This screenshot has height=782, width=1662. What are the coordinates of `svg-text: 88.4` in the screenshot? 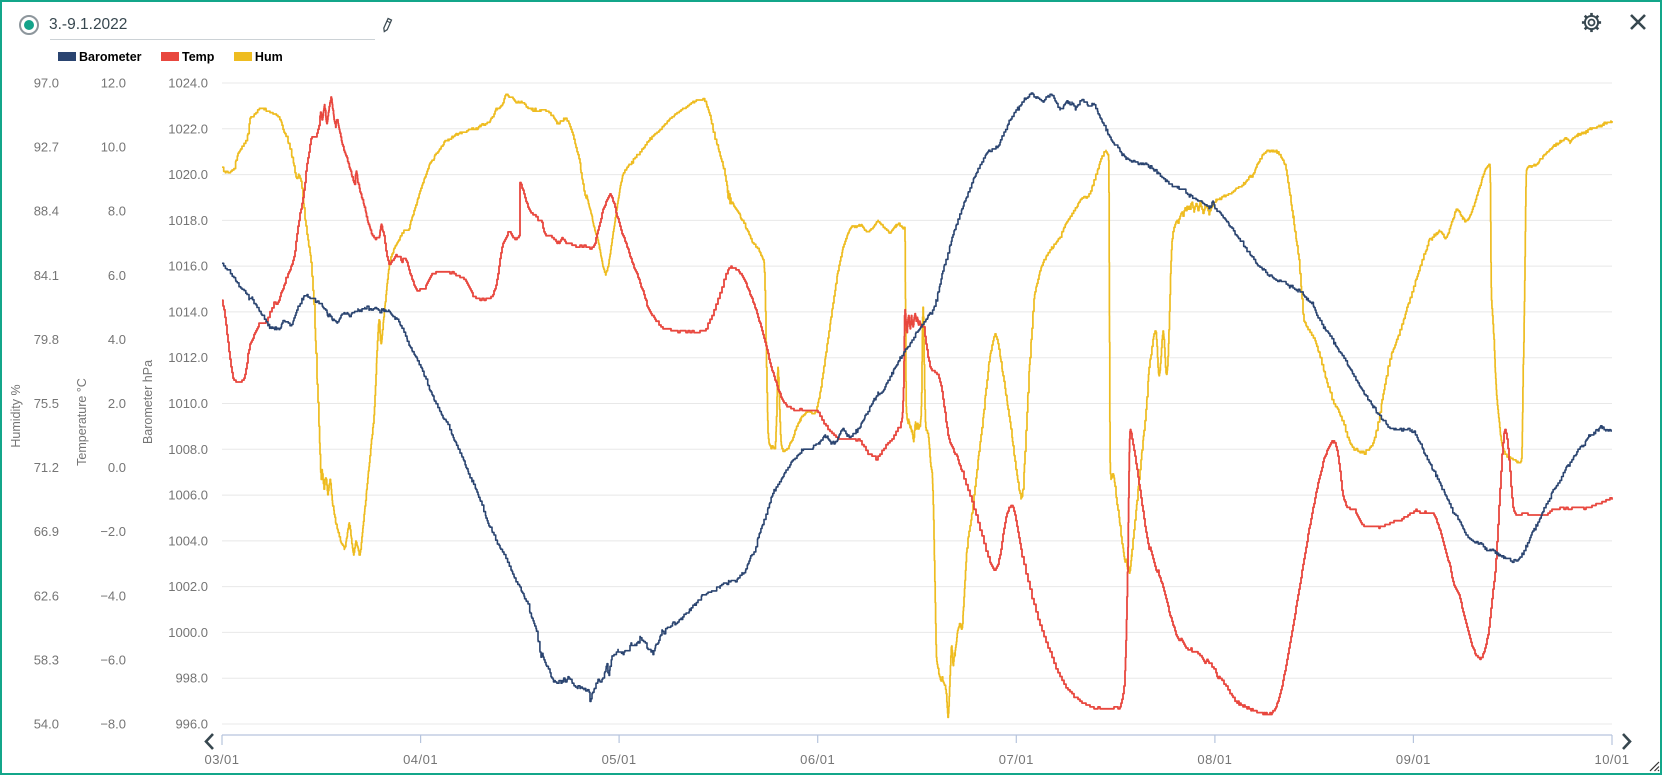 It's located at (46, 211).